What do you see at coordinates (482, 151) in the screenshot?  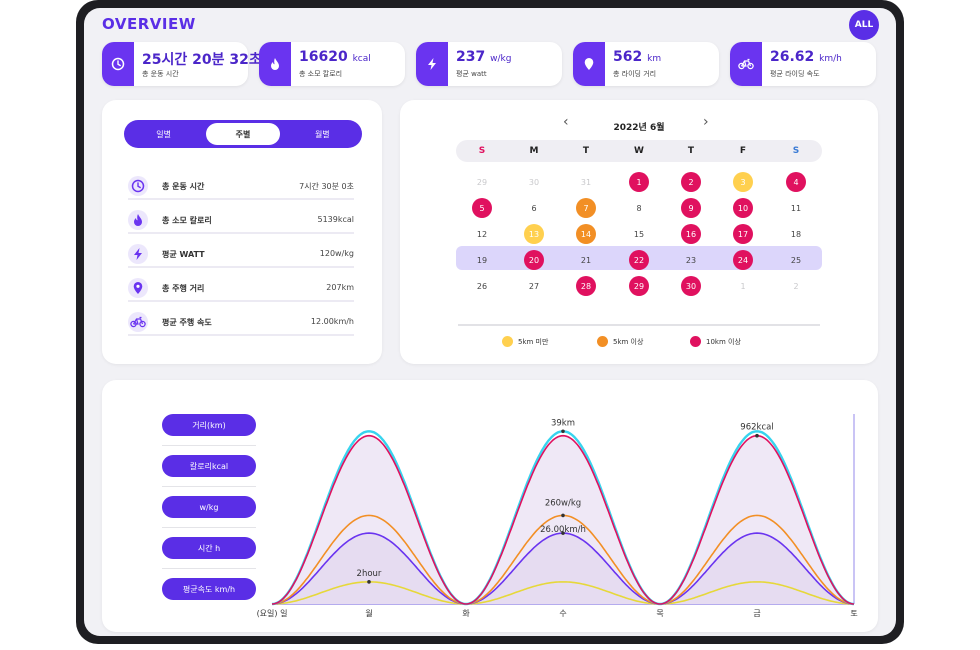 I see `weekday-label: S` at bounding box center [482, 151].